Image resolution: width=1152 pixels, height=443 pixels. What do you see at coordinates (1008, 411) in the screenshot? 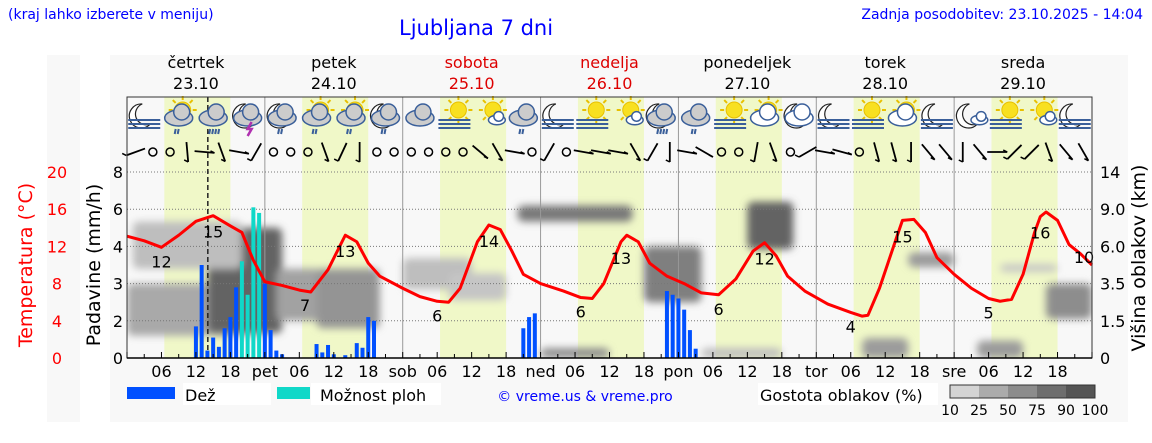
I see `density-tick: 50` at bounding box center [1008, 411].